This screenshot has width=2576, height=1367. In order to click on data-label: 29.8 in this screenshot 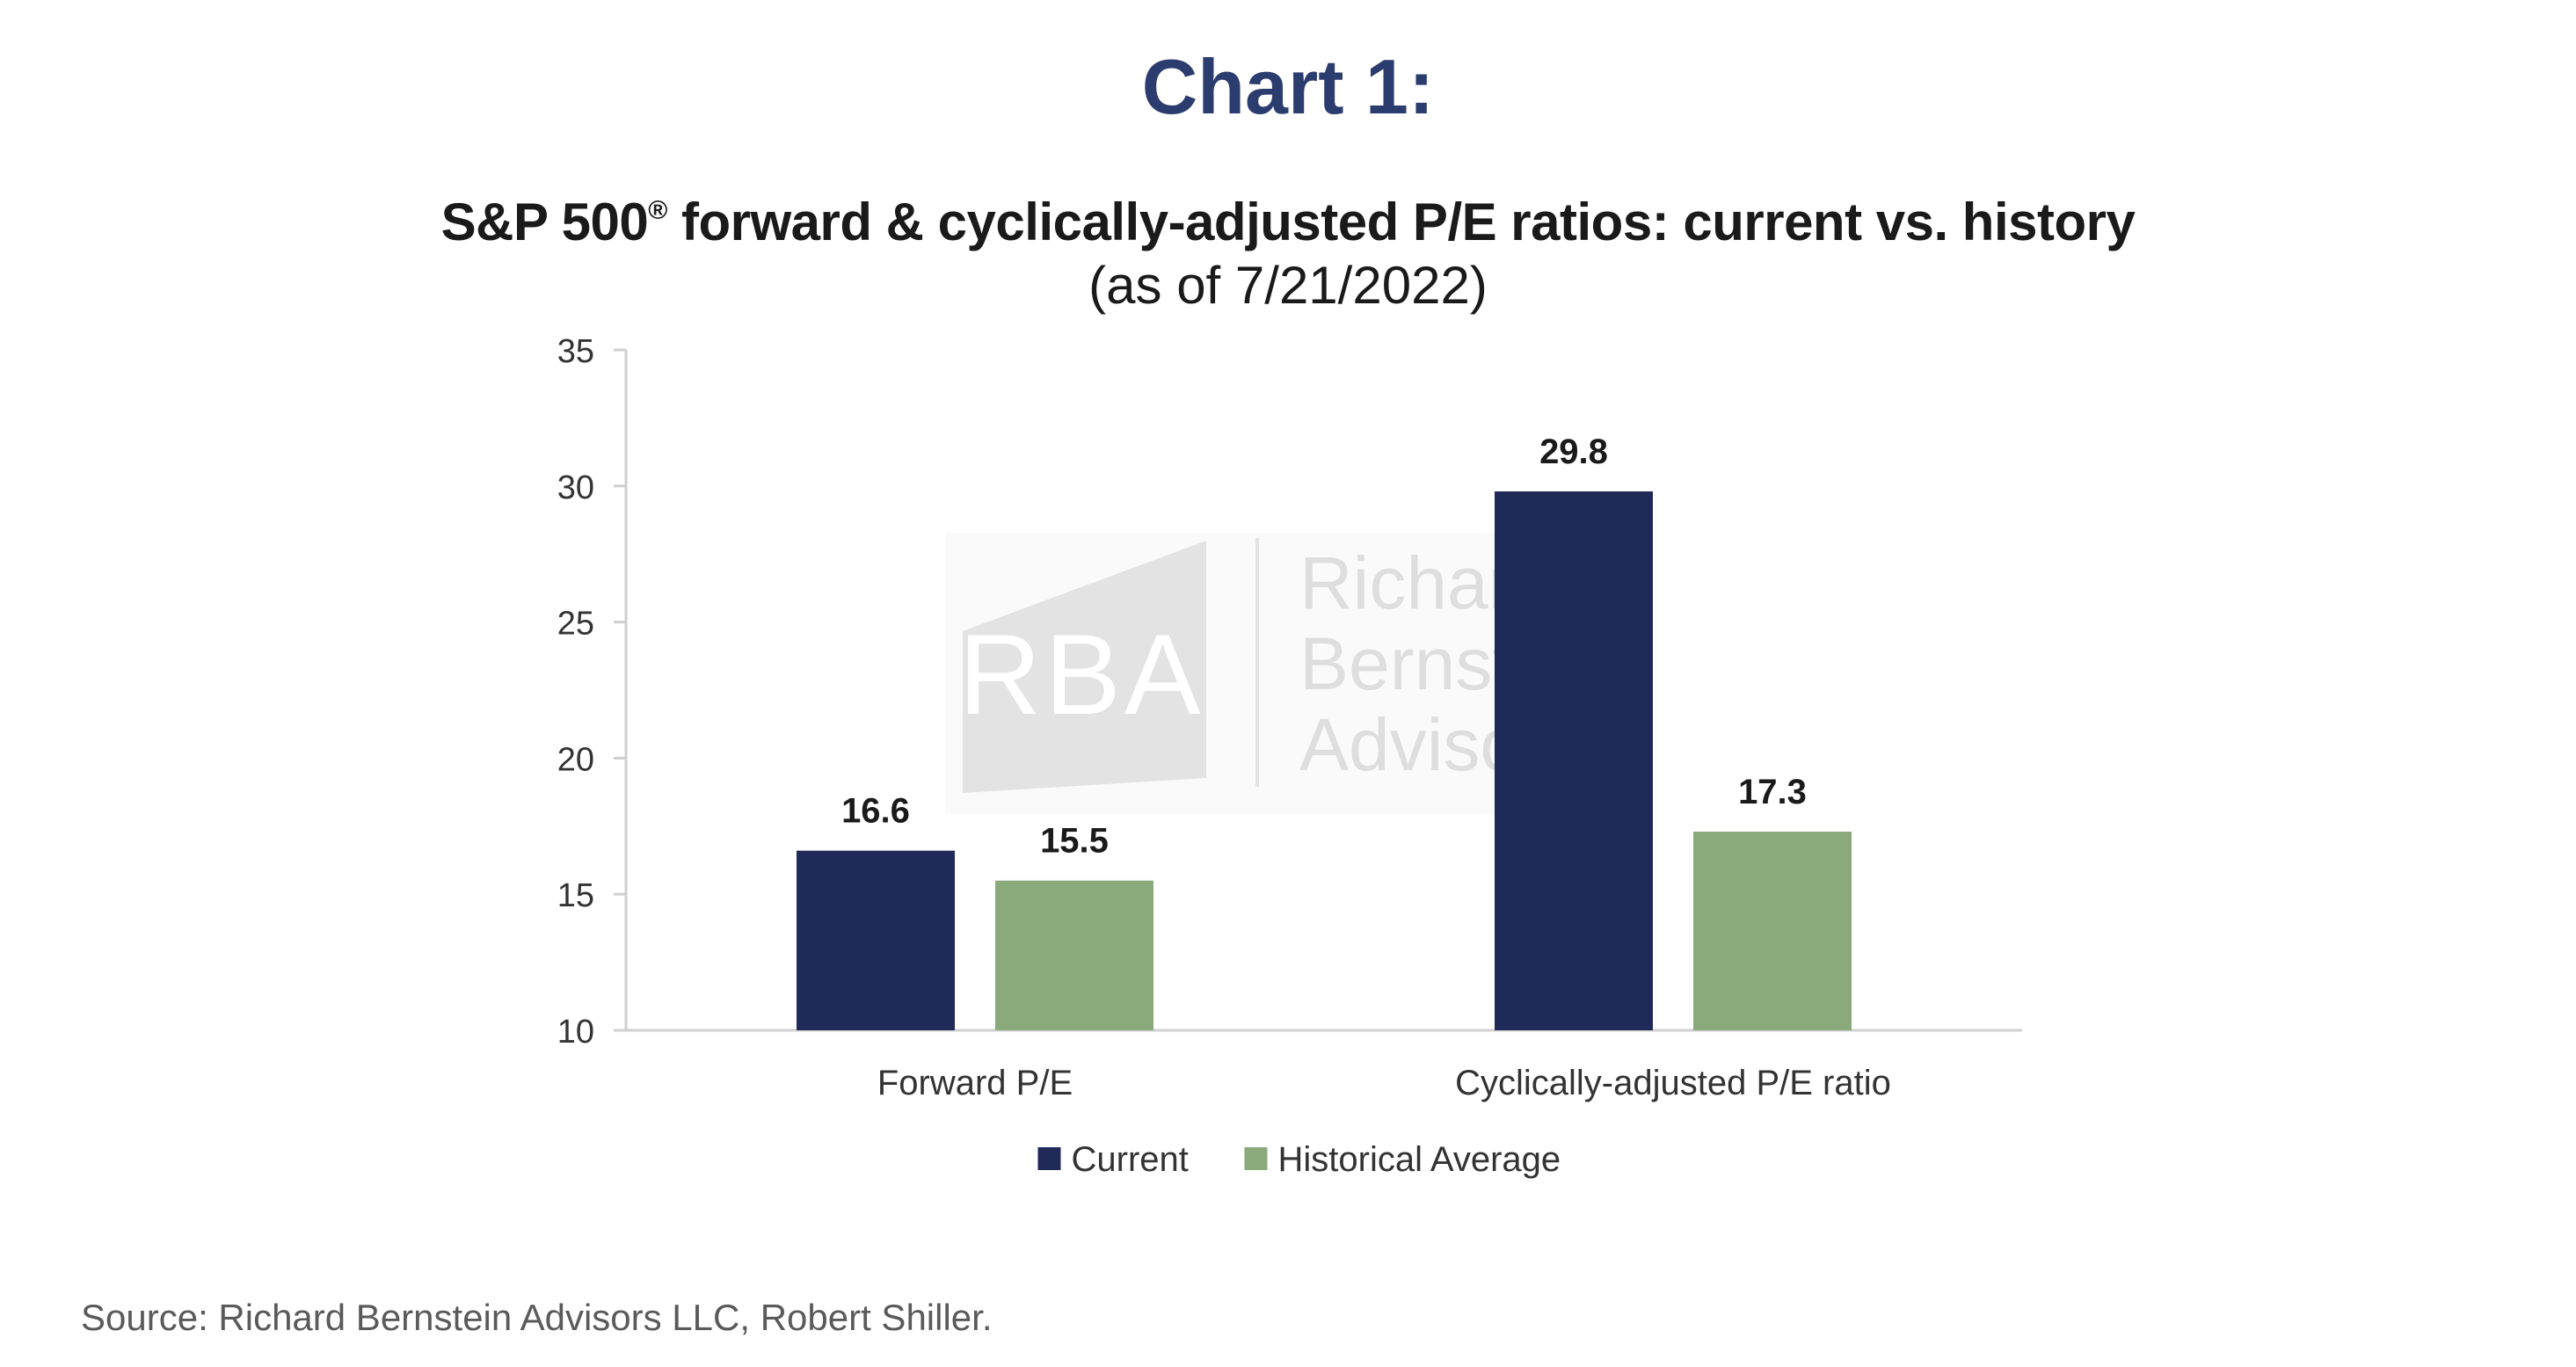, I will do `click(1573, 452)`.